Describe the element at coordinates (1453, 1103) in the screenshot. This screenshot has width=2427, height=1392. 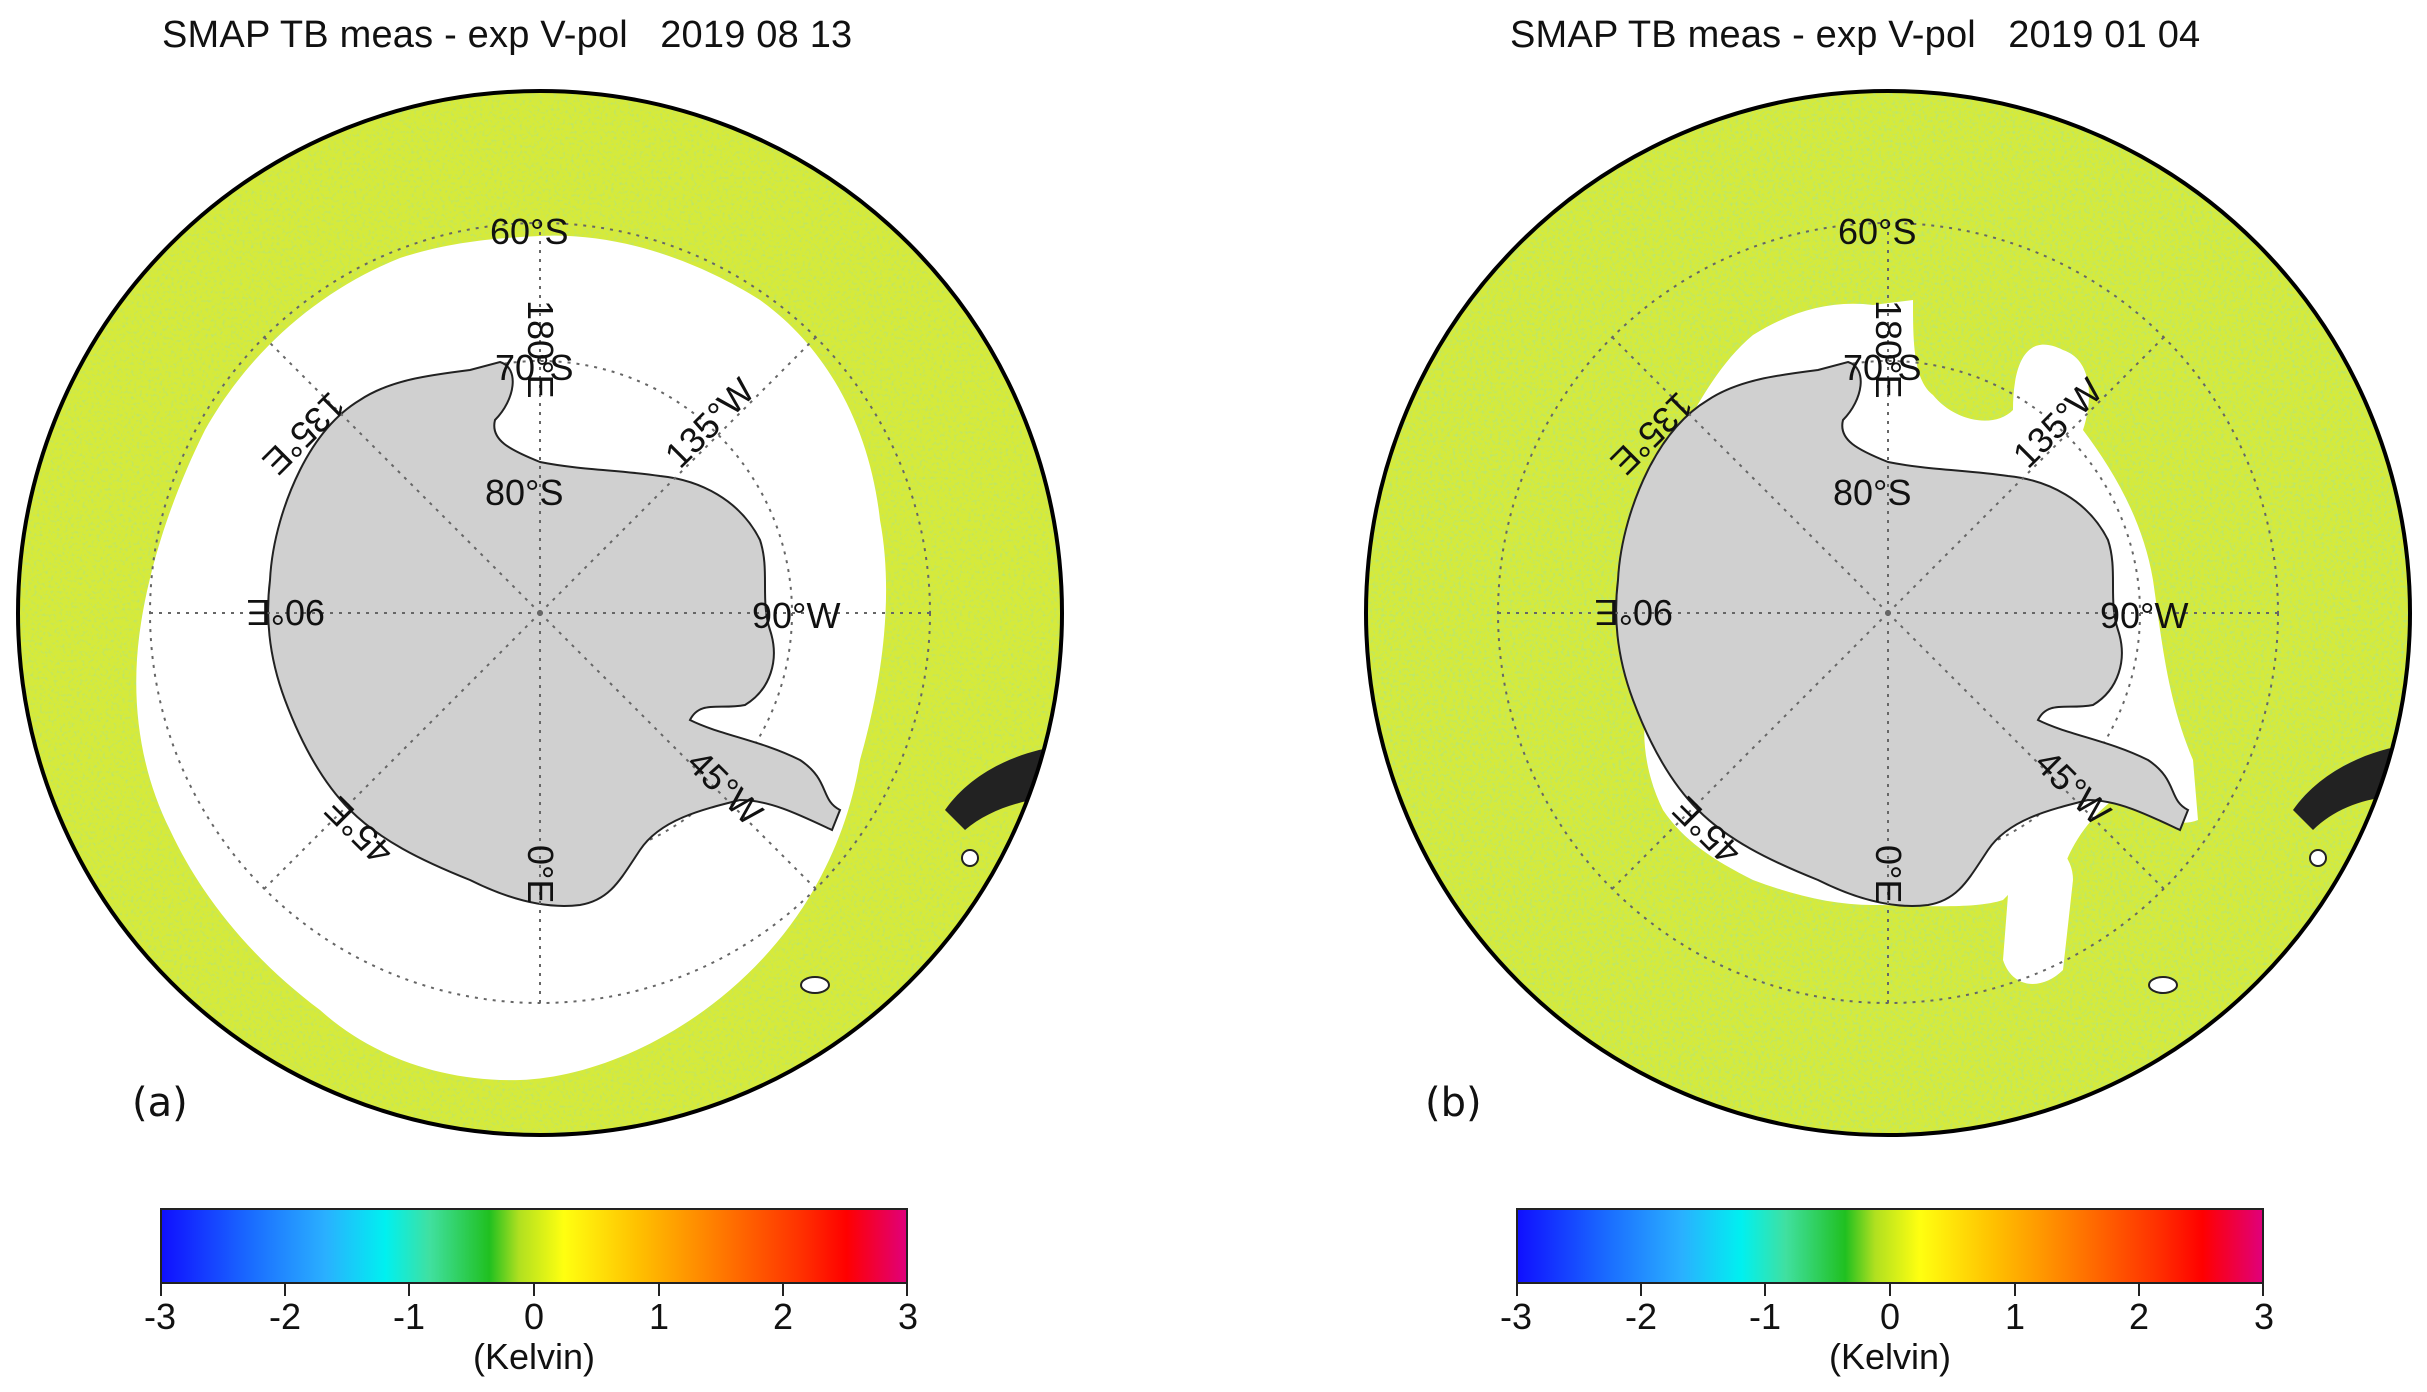
I see `panel-label: (b)` at that location.